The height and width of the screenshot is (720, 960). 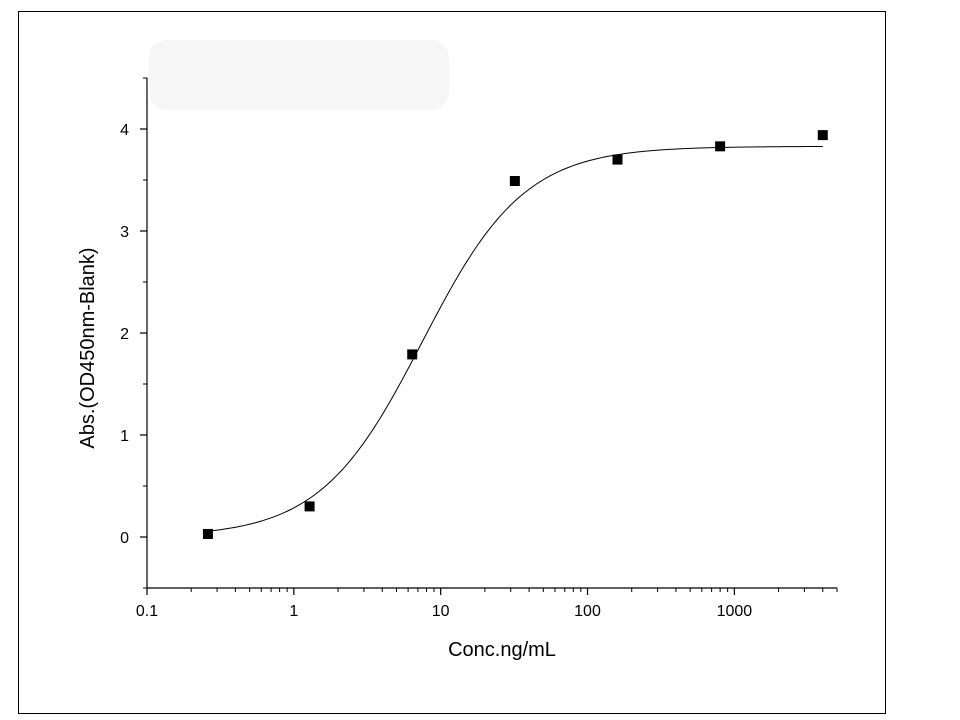 What do you see at coordinates (502, 650) in the screenshot?
I see `x-axis-title: Conc.ng/mL` at bounding box center [502, 650].